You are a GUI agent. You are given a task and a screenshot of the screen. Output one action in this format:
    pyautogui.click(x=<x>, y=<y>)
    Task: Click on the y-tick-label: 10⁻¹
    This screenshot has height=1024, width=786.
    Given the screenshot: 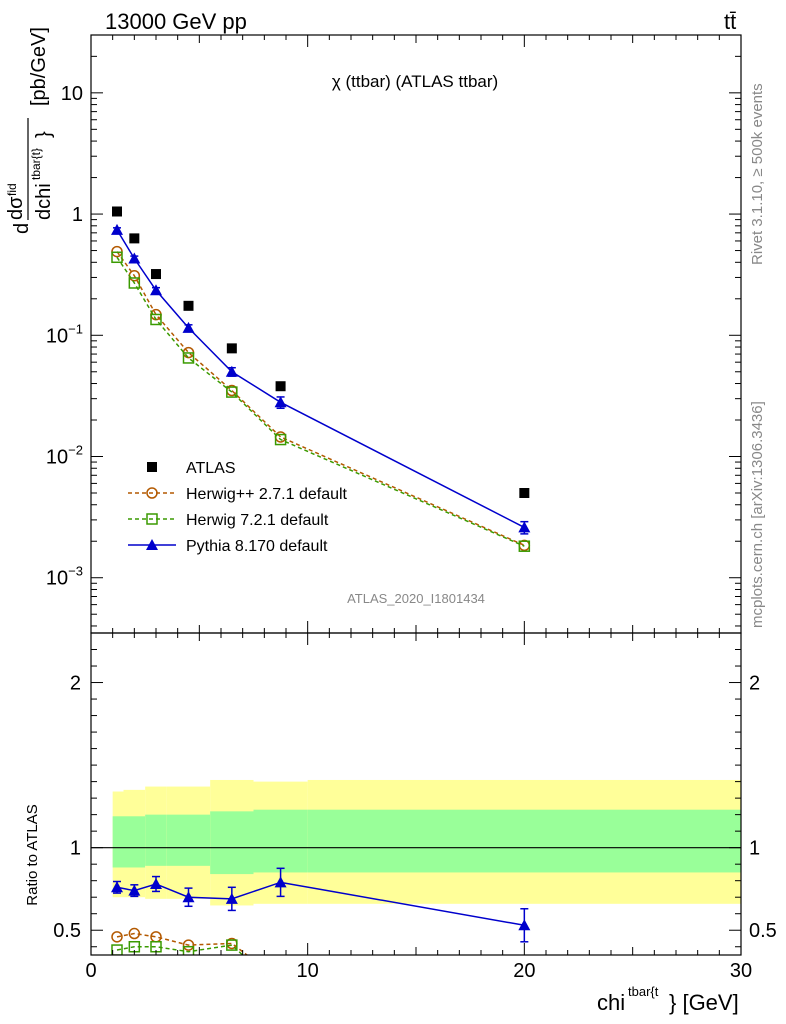 What is the action you would take?
    pyautogui.click(x=64, y=334)
    